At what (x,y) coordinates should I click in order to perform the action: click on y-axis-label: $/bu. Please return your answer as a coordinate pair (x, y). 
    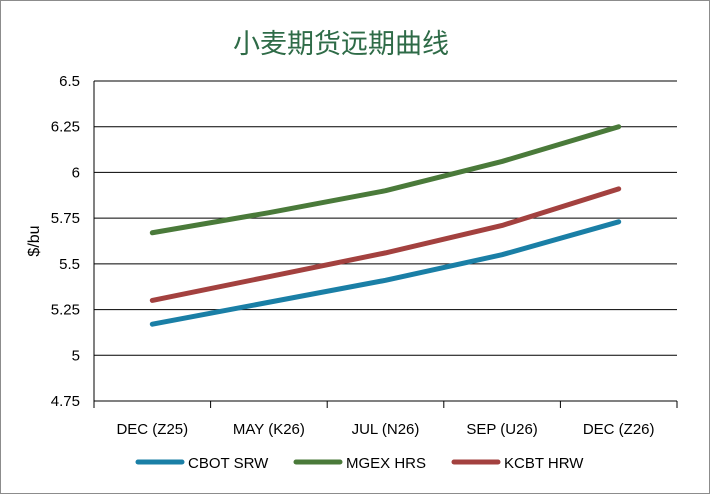
    Looking at the image, I should click on (34, 240).